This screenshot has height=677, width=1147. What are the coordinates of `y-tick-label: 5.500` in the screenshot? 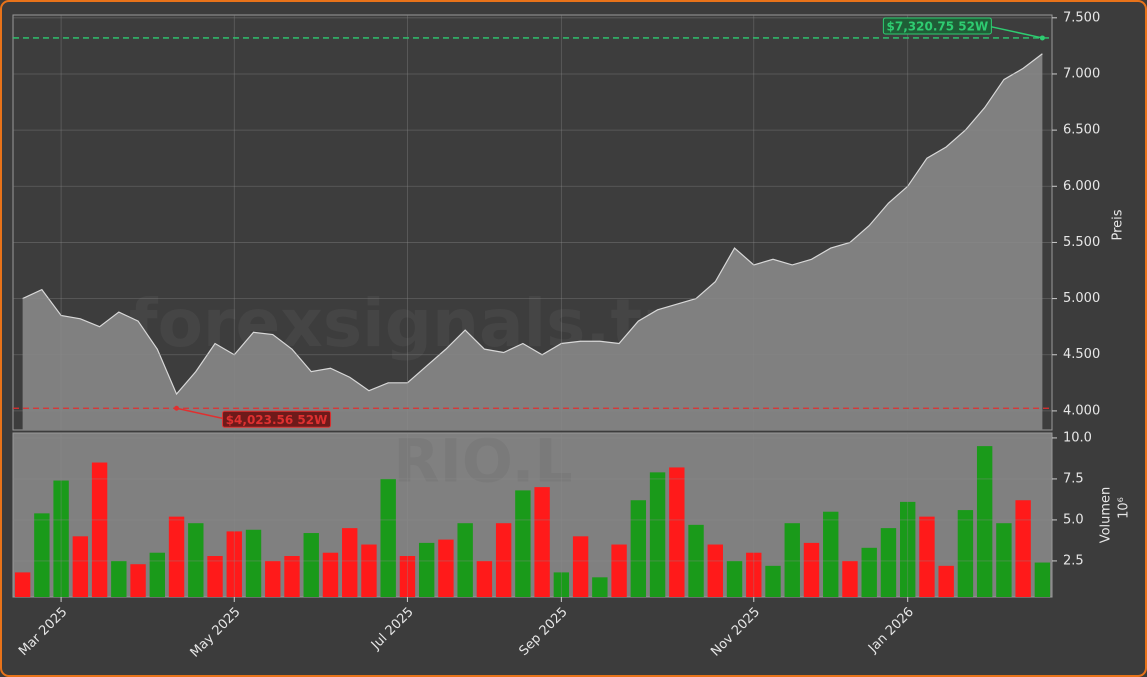 It's located at (1081, 242).